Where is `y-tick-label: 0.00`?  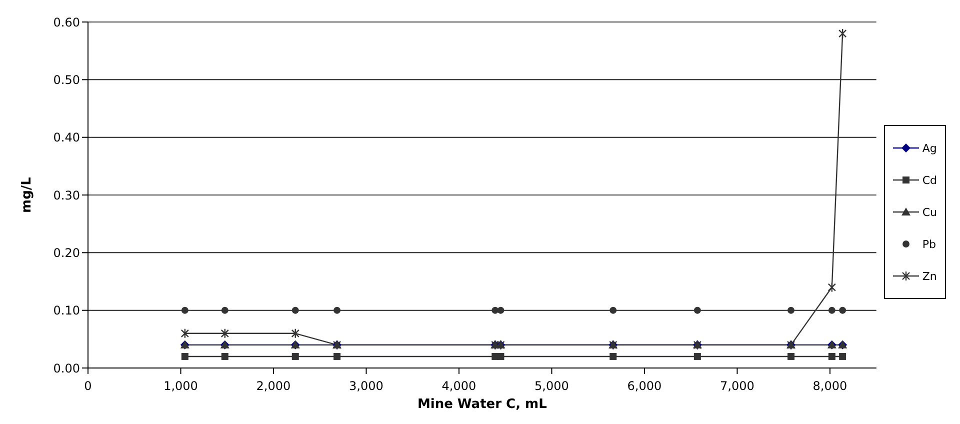
y-tick-label: 0.00 is located at coordinates (66, 368).